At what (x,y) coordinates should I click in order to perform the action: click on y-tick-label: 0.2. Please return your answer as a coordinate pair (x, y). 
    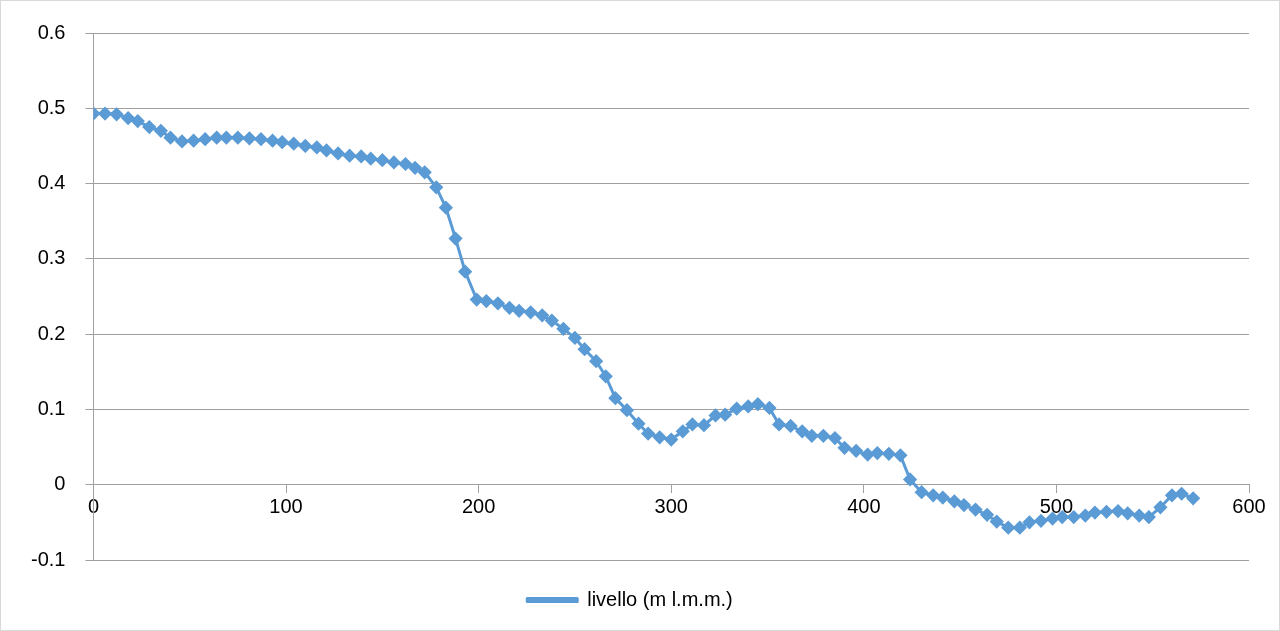
    Looking at the image, I should click on (51, 332).